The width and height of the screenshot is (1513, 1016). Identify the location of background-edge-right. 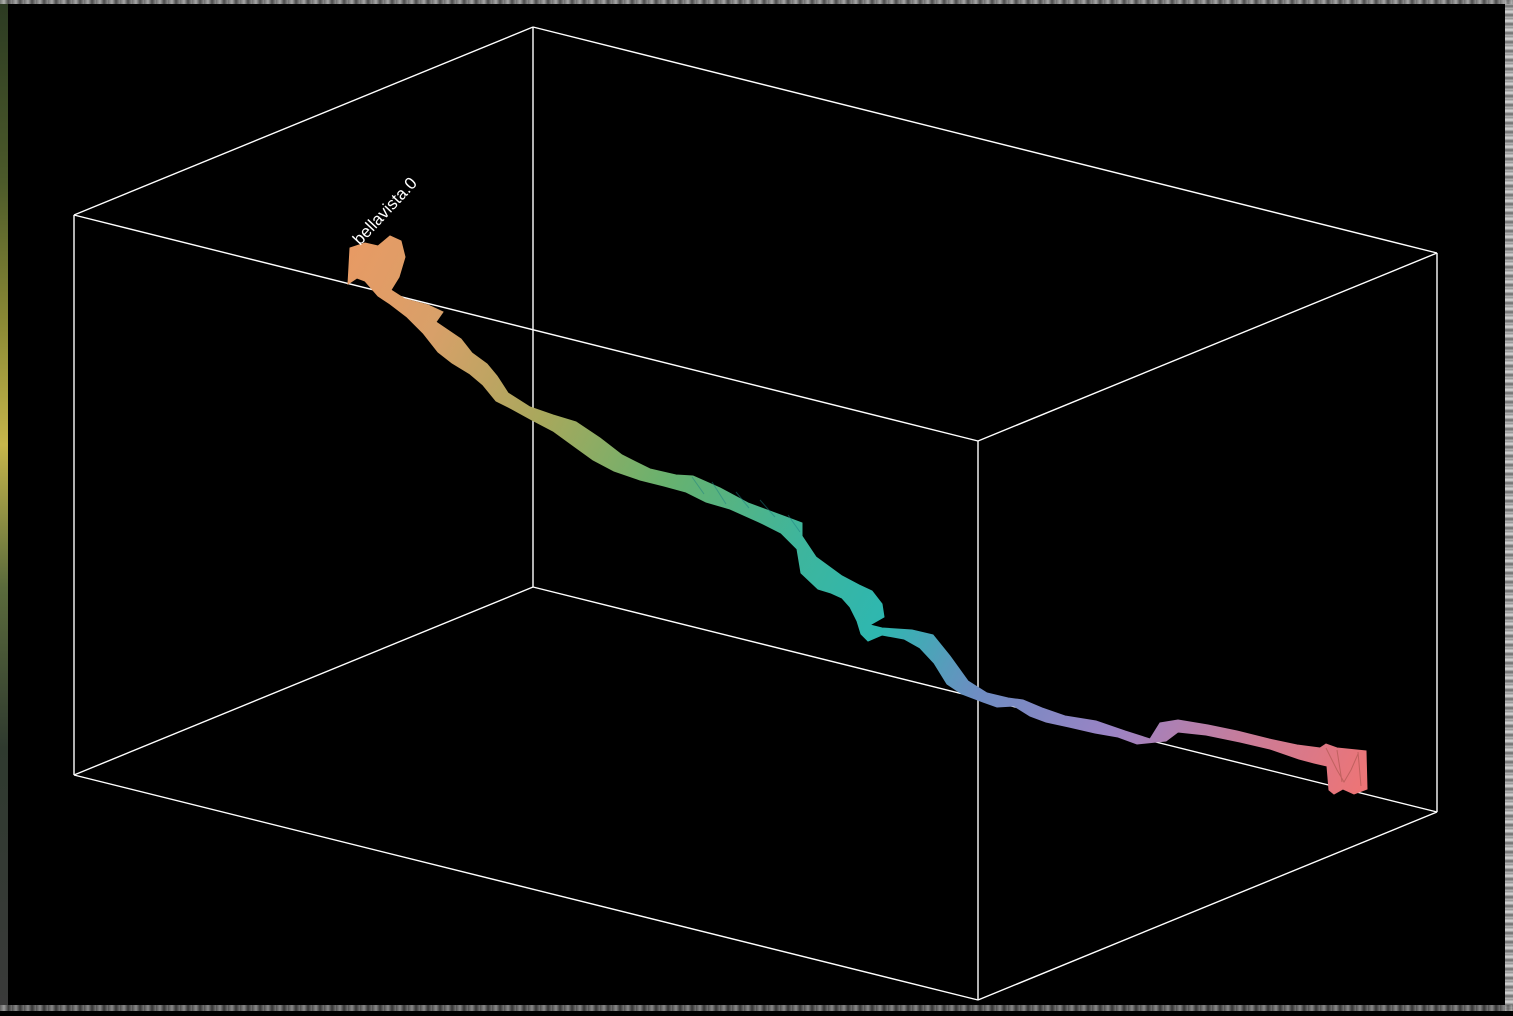
(1509, 505).